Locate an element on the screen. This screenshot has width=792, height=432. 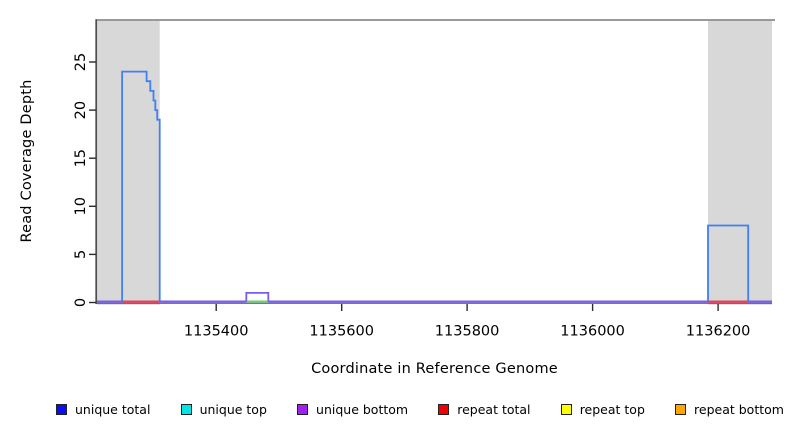
legend-label: unique top is located at coordinates (233, 409).